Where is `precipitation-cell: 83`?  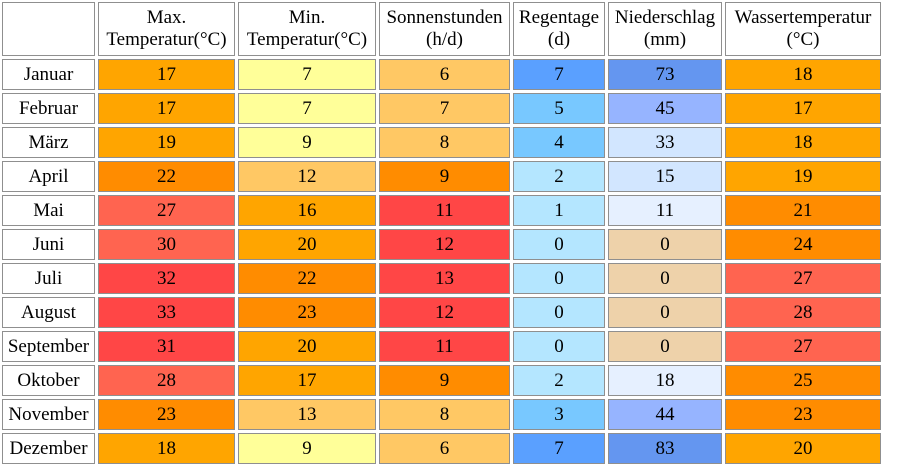
precipitation-cell: 83 is located at coordinates (665, 448).